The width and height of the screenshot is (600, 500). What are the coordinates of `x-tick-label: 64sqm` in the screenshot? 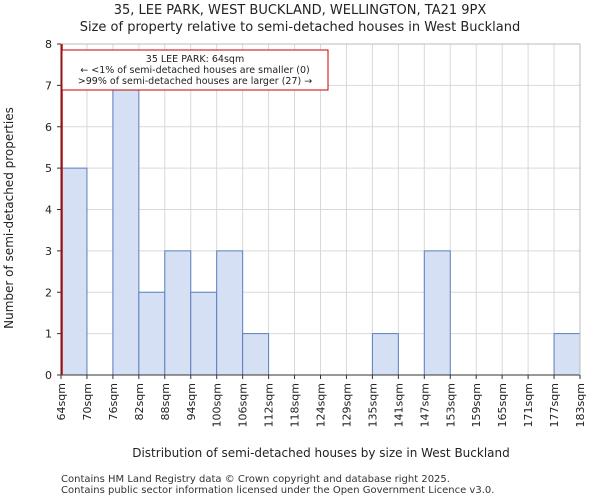 It's located at (61, 401).